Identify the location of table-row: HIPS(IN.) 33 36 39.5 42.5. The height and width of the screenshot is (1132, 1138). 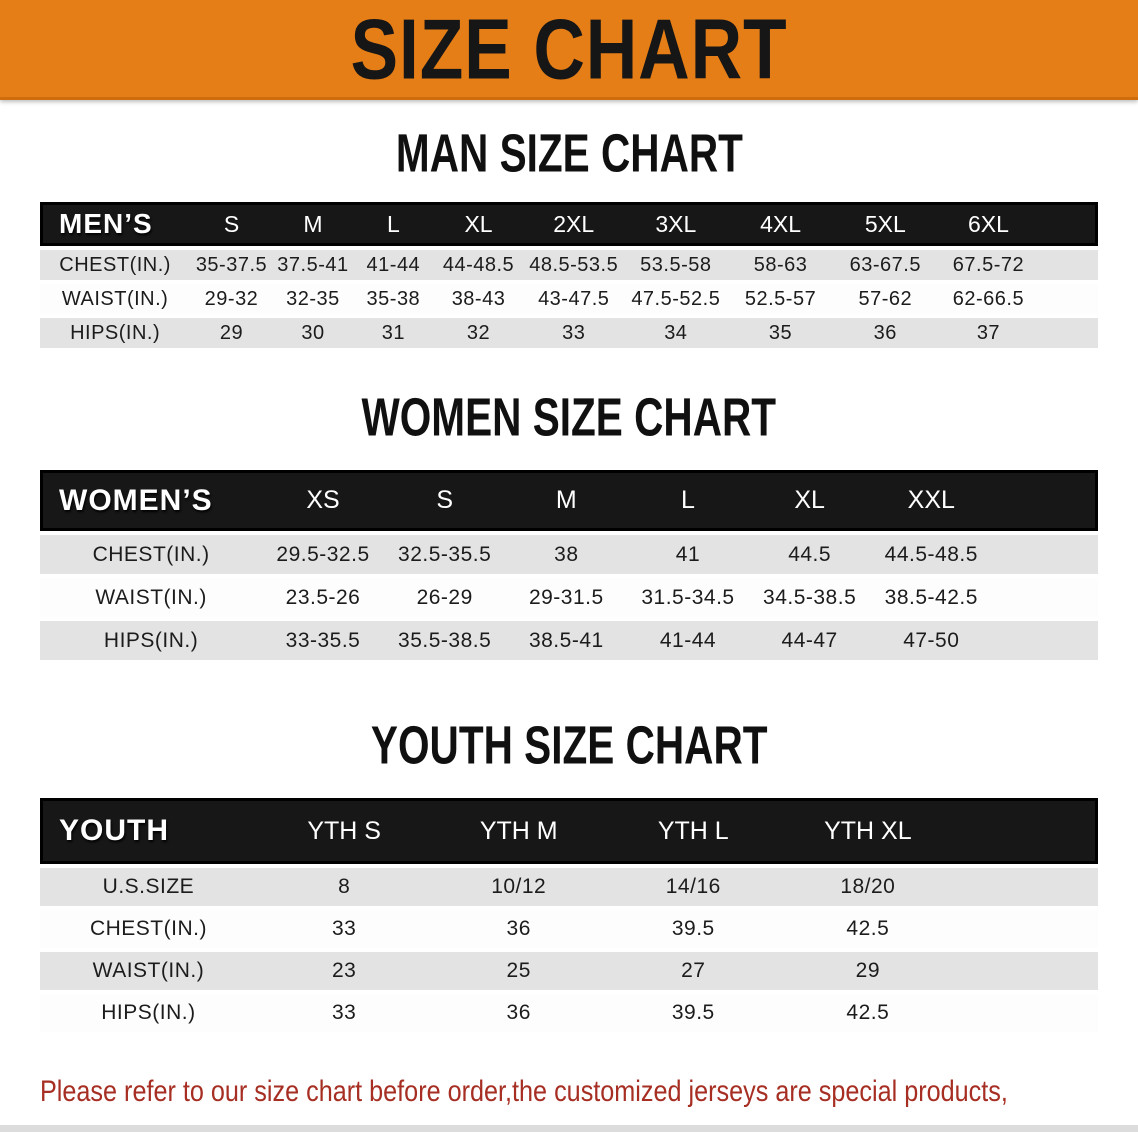
(569, 1013).